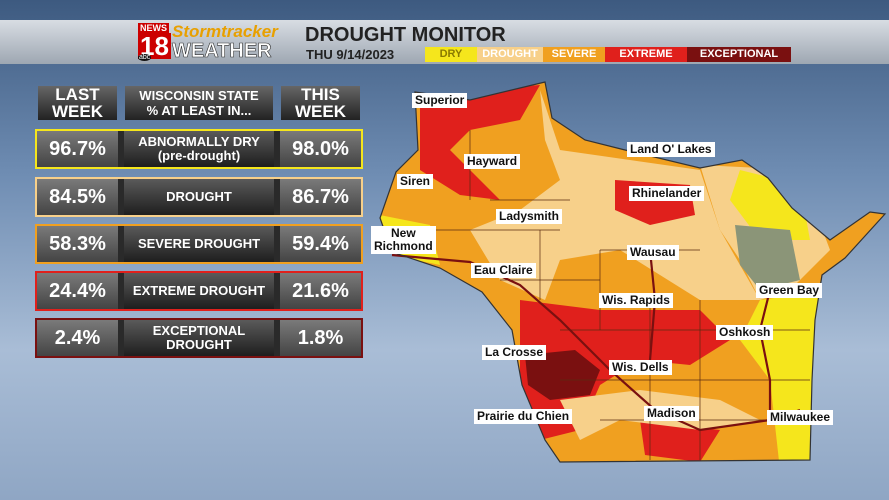 The width and height of the screenshot is (889, 500). I want to click on row-value: 2.4%, so click(77, 338).